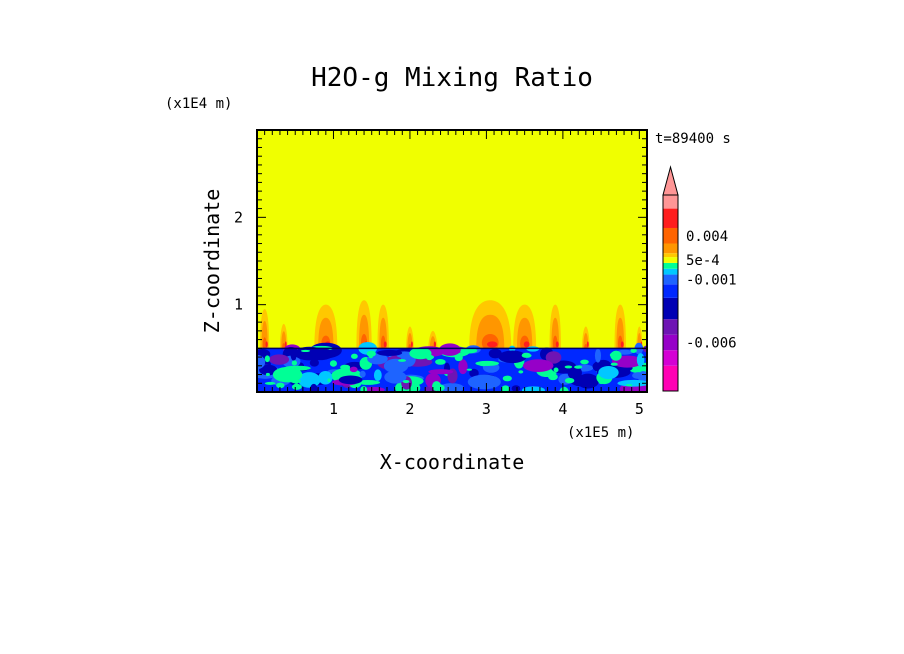 This screenshot has width=904, height=654. Describe the element at coordinates (452, 78) in the screenshot. I see `chart-title: H2O-g Mixing Ratio` at that location.